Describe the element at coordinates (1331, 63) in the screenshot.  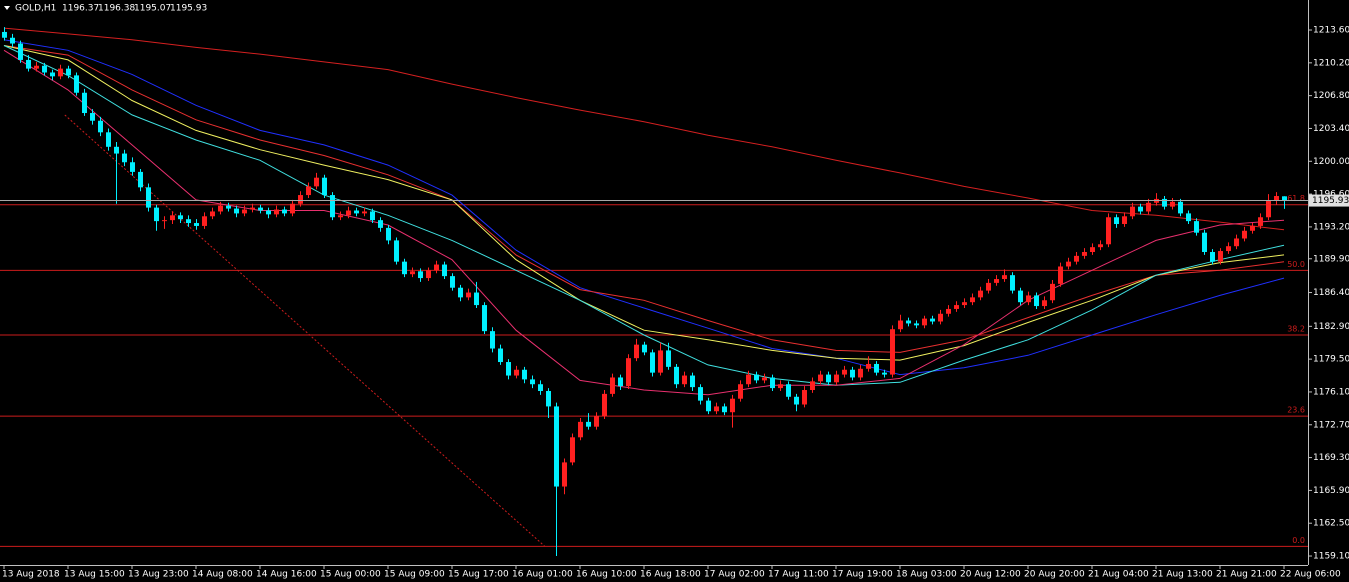
I see `y-tick-label: 1210.20` at that location.